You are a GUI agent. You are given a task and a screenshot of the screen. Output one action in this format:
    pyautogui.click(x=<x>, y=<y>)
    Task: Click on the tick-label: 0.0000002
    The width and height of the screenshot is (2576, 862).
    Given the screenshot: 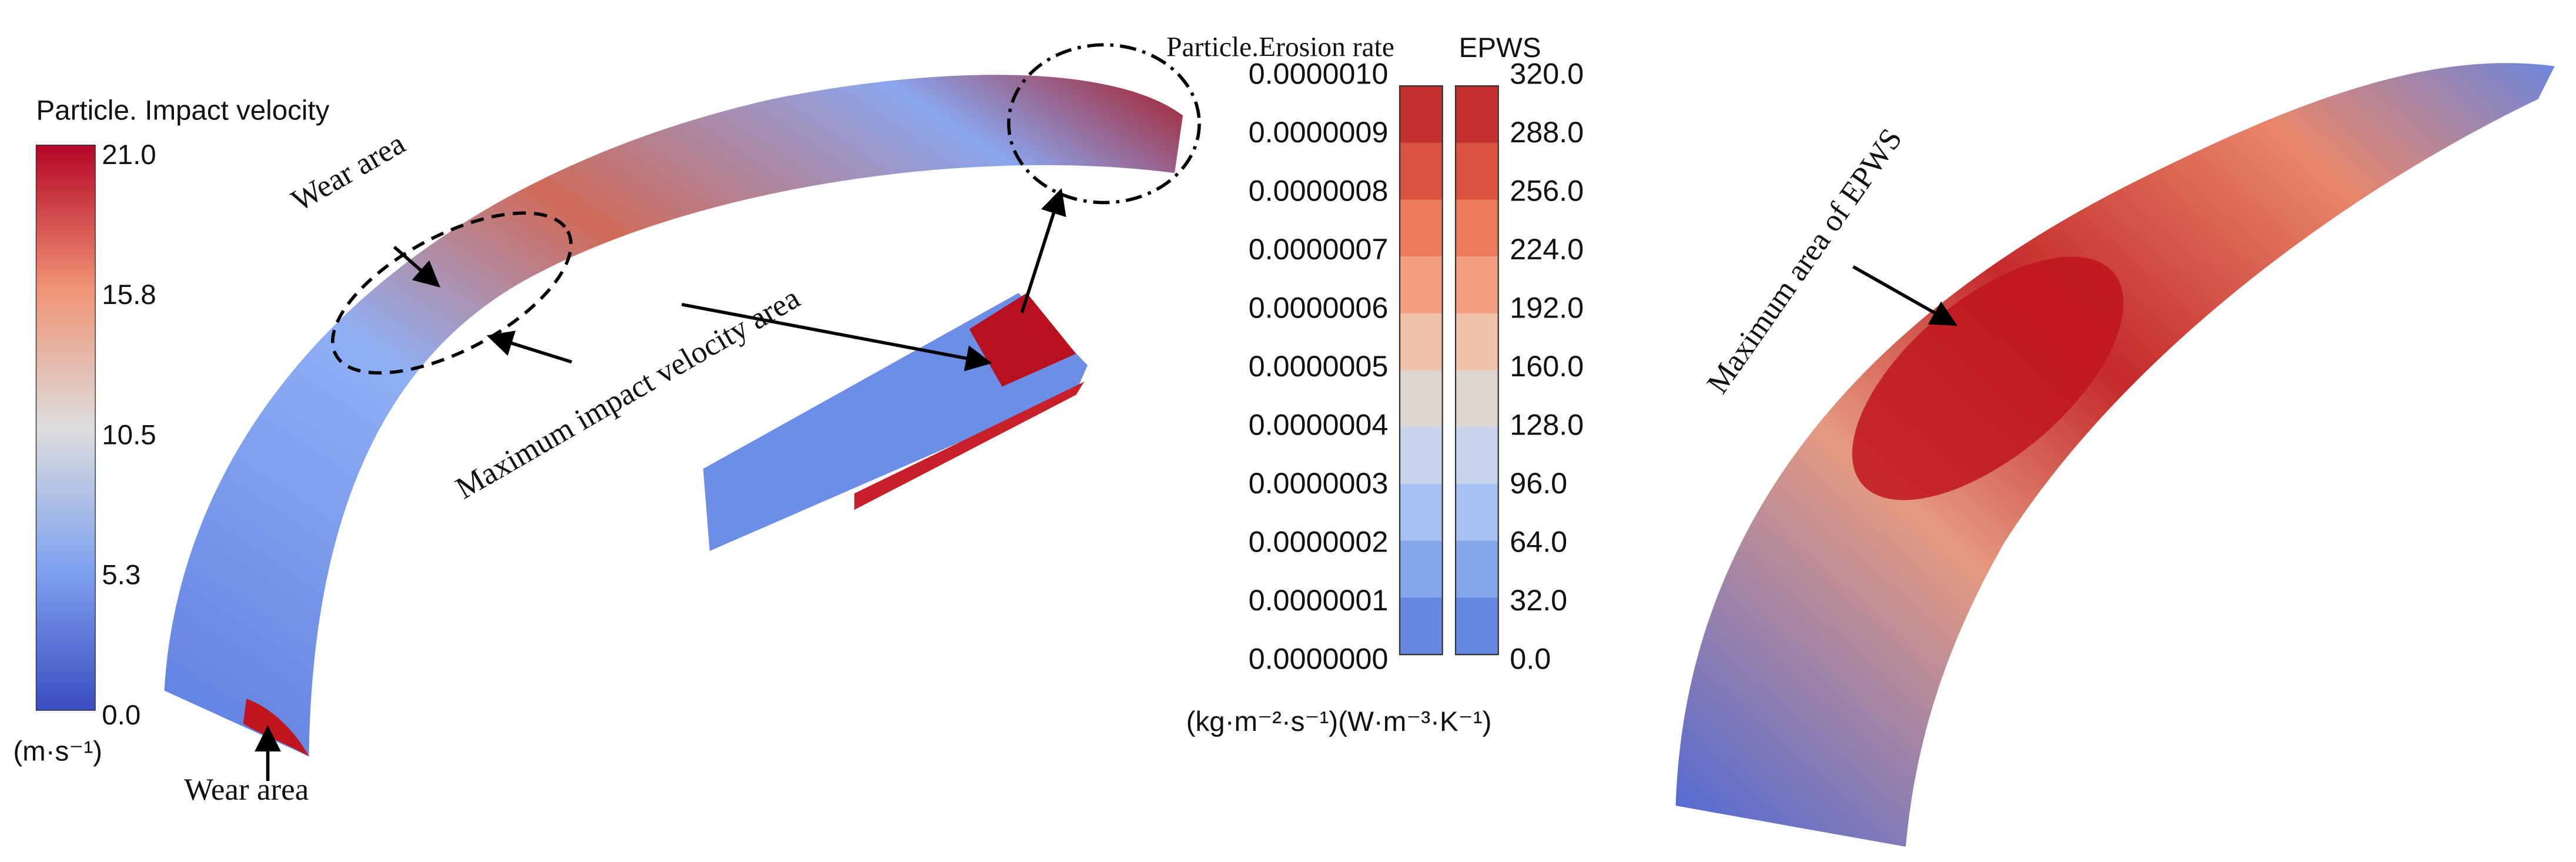 What is the action you would take?
    pyautogui.click(x=1319, y=542)
    